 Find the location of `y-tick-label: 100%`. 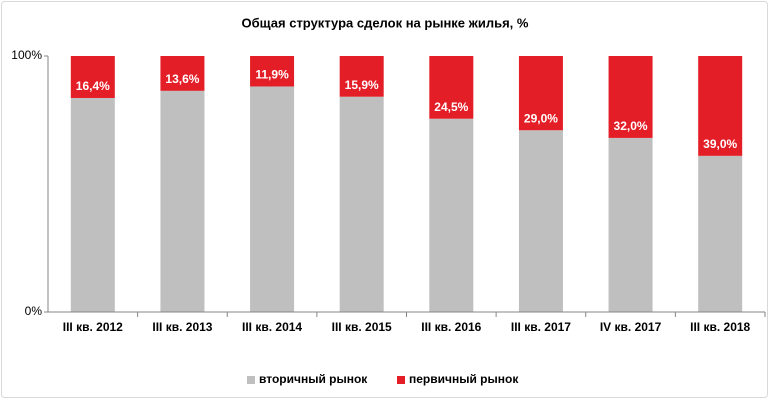

y-tick-label: 100% is located at coordinates (26, 55).